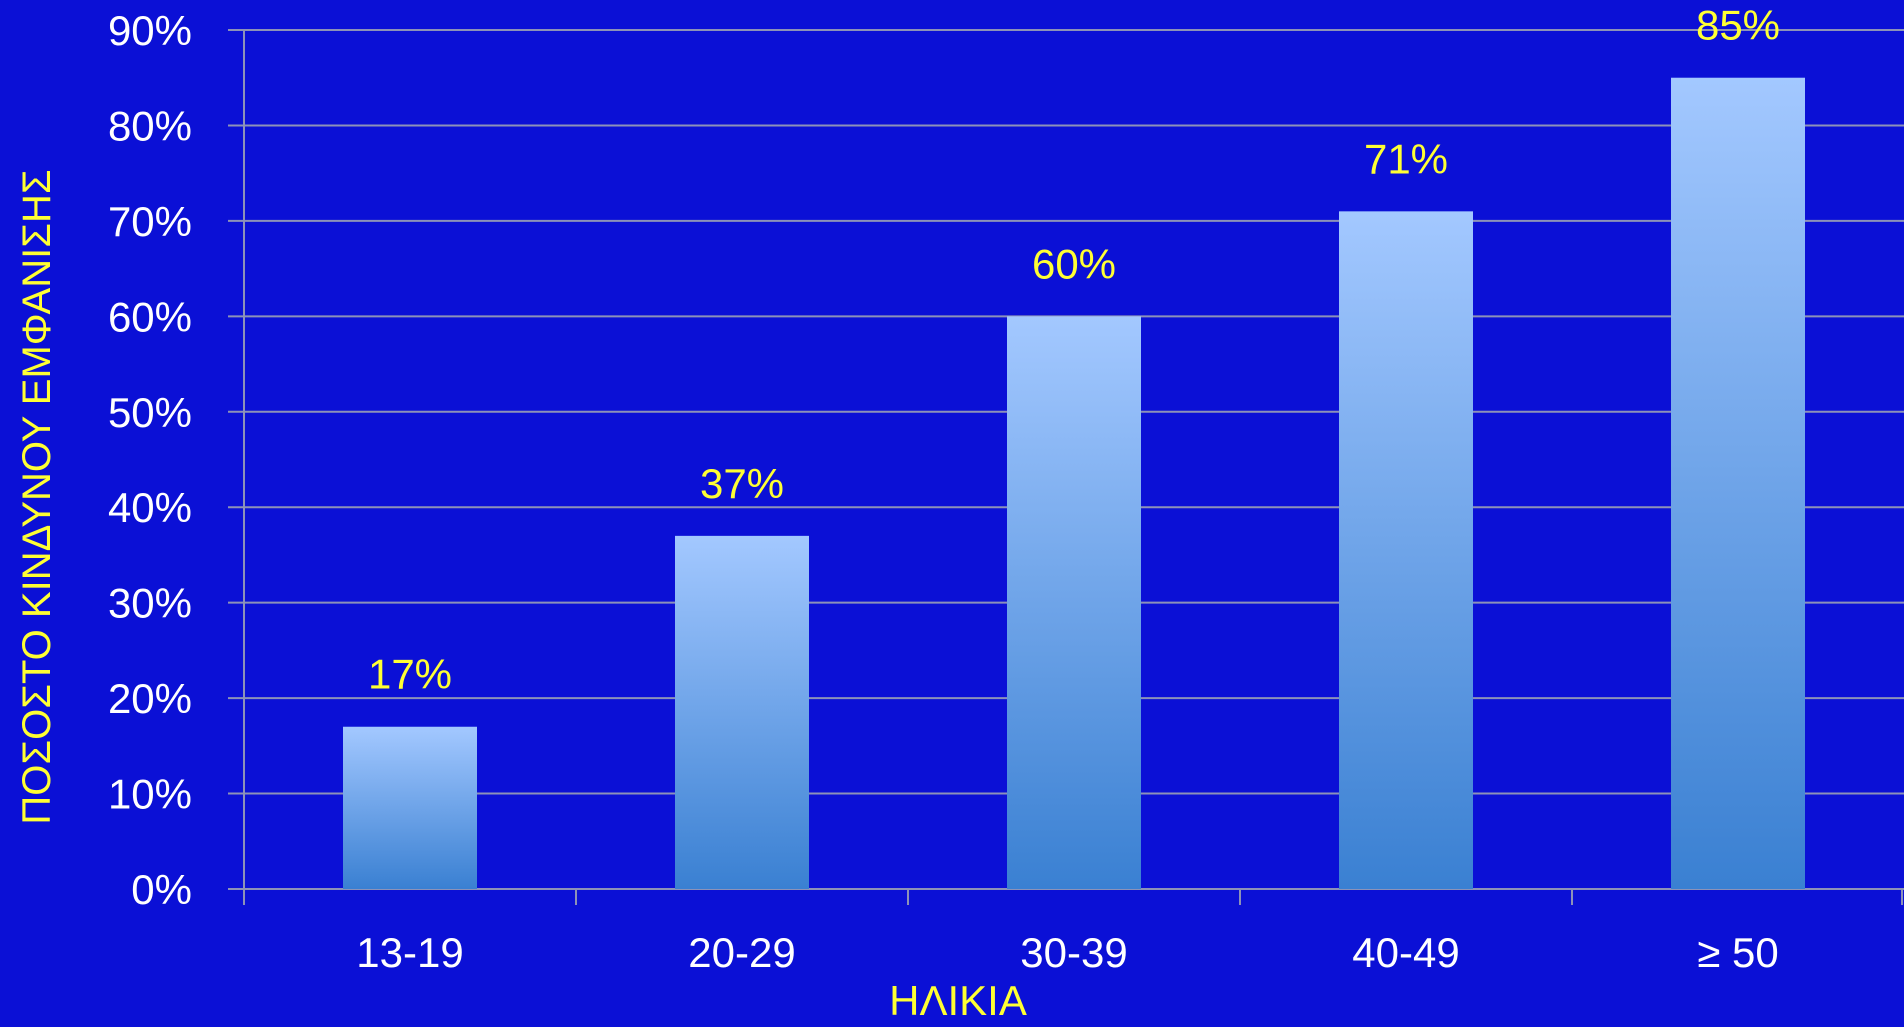 The width and height of the screenshot is (1904, 1027). I want to click on x-axis-title: ΗΛΙΚΙΑ, so click(958, 999).